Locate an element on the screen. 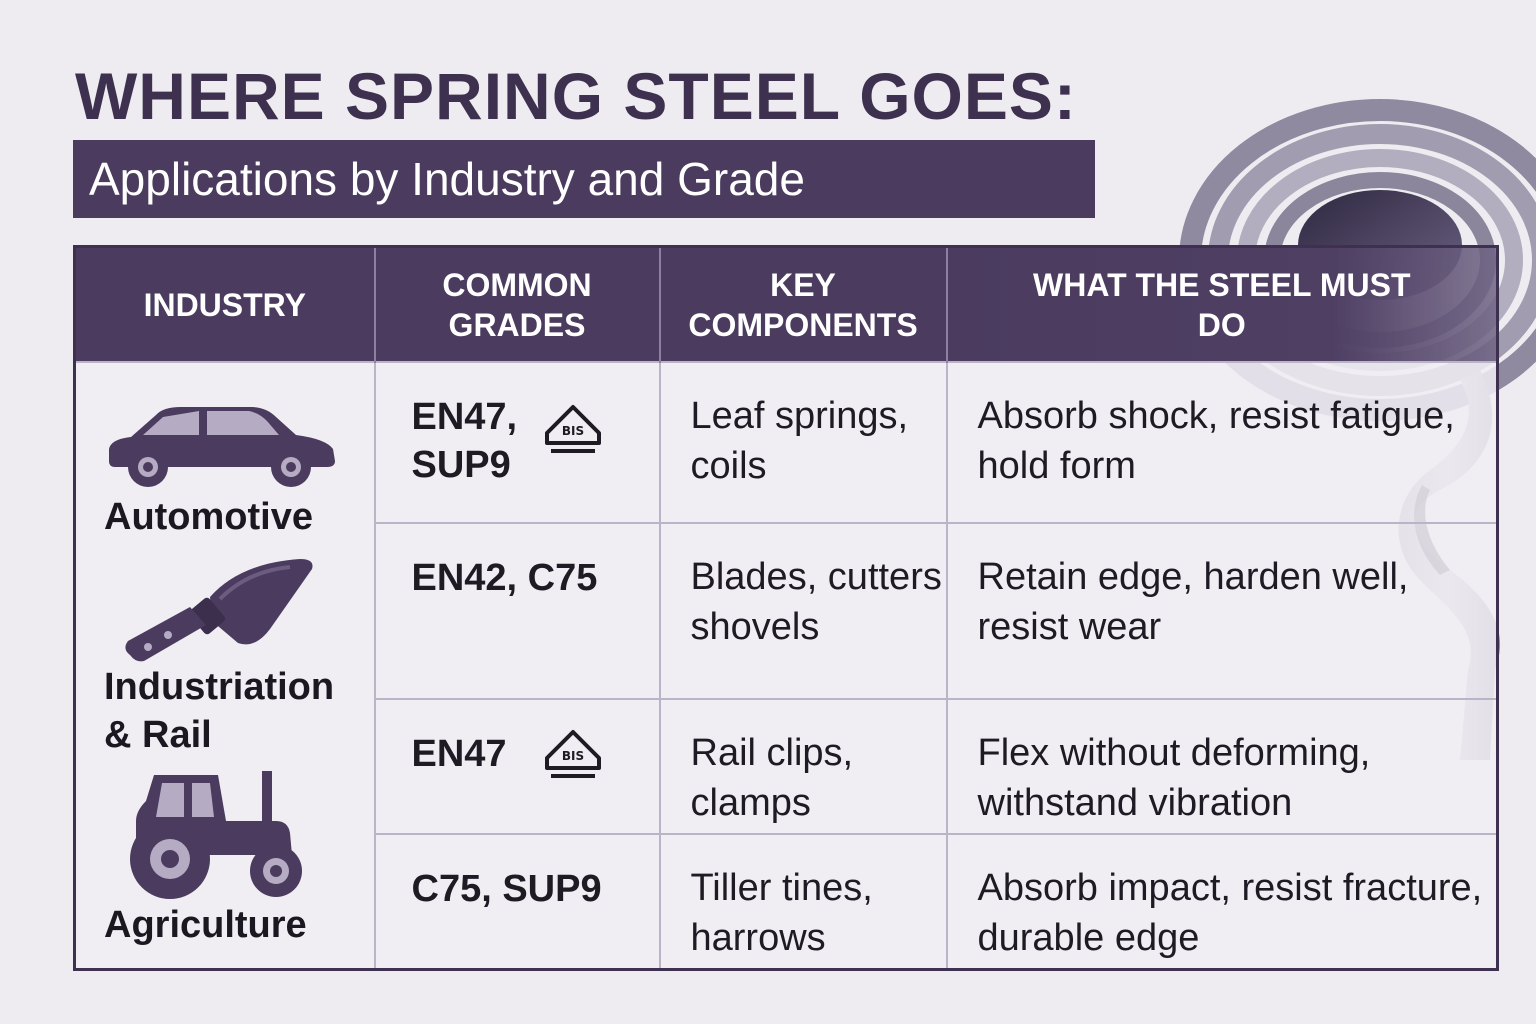 The height and width of the screenshot is (1024, 1536). grades-cell: EN47 BIS is located at coordinates (517, 766).